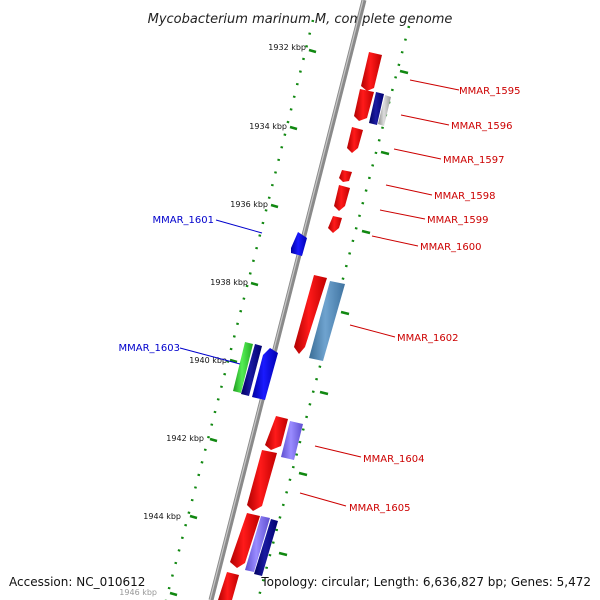 This screenshot has height=600, width=600. I want to click on label-mmar-1602: MMAR_1602, so click(428, 338).